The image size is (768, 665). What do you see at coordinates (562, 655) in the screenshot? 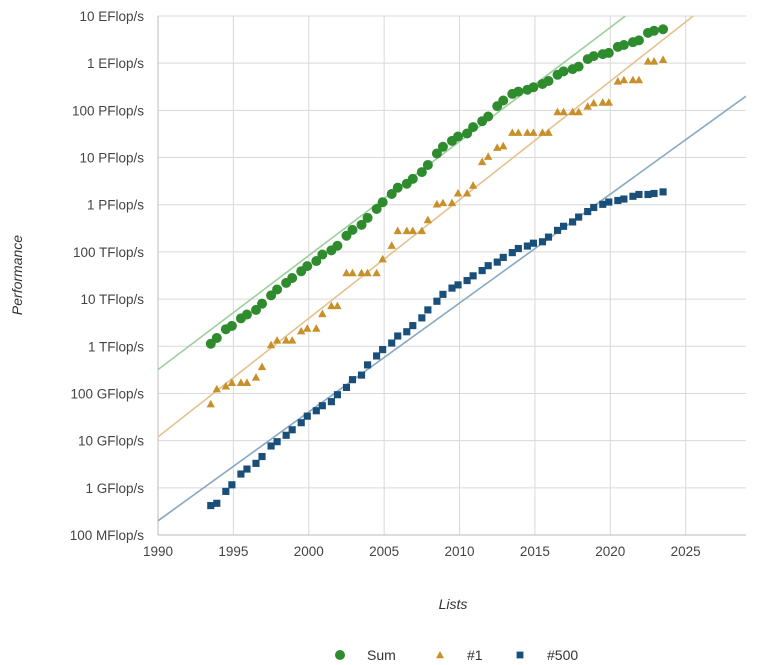
I see `legend-label: #500` at bounding box center [562, 655].